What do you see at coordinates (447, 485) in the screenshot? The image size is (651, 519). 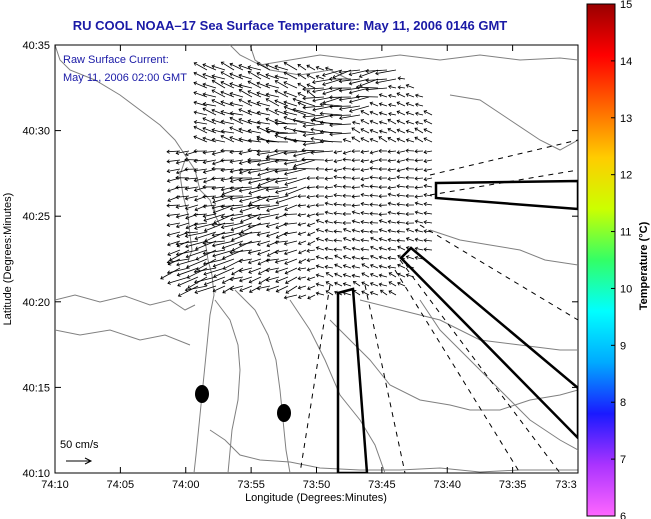 I see `x-tick-label: 73:40` at bounding box center [447, 485].